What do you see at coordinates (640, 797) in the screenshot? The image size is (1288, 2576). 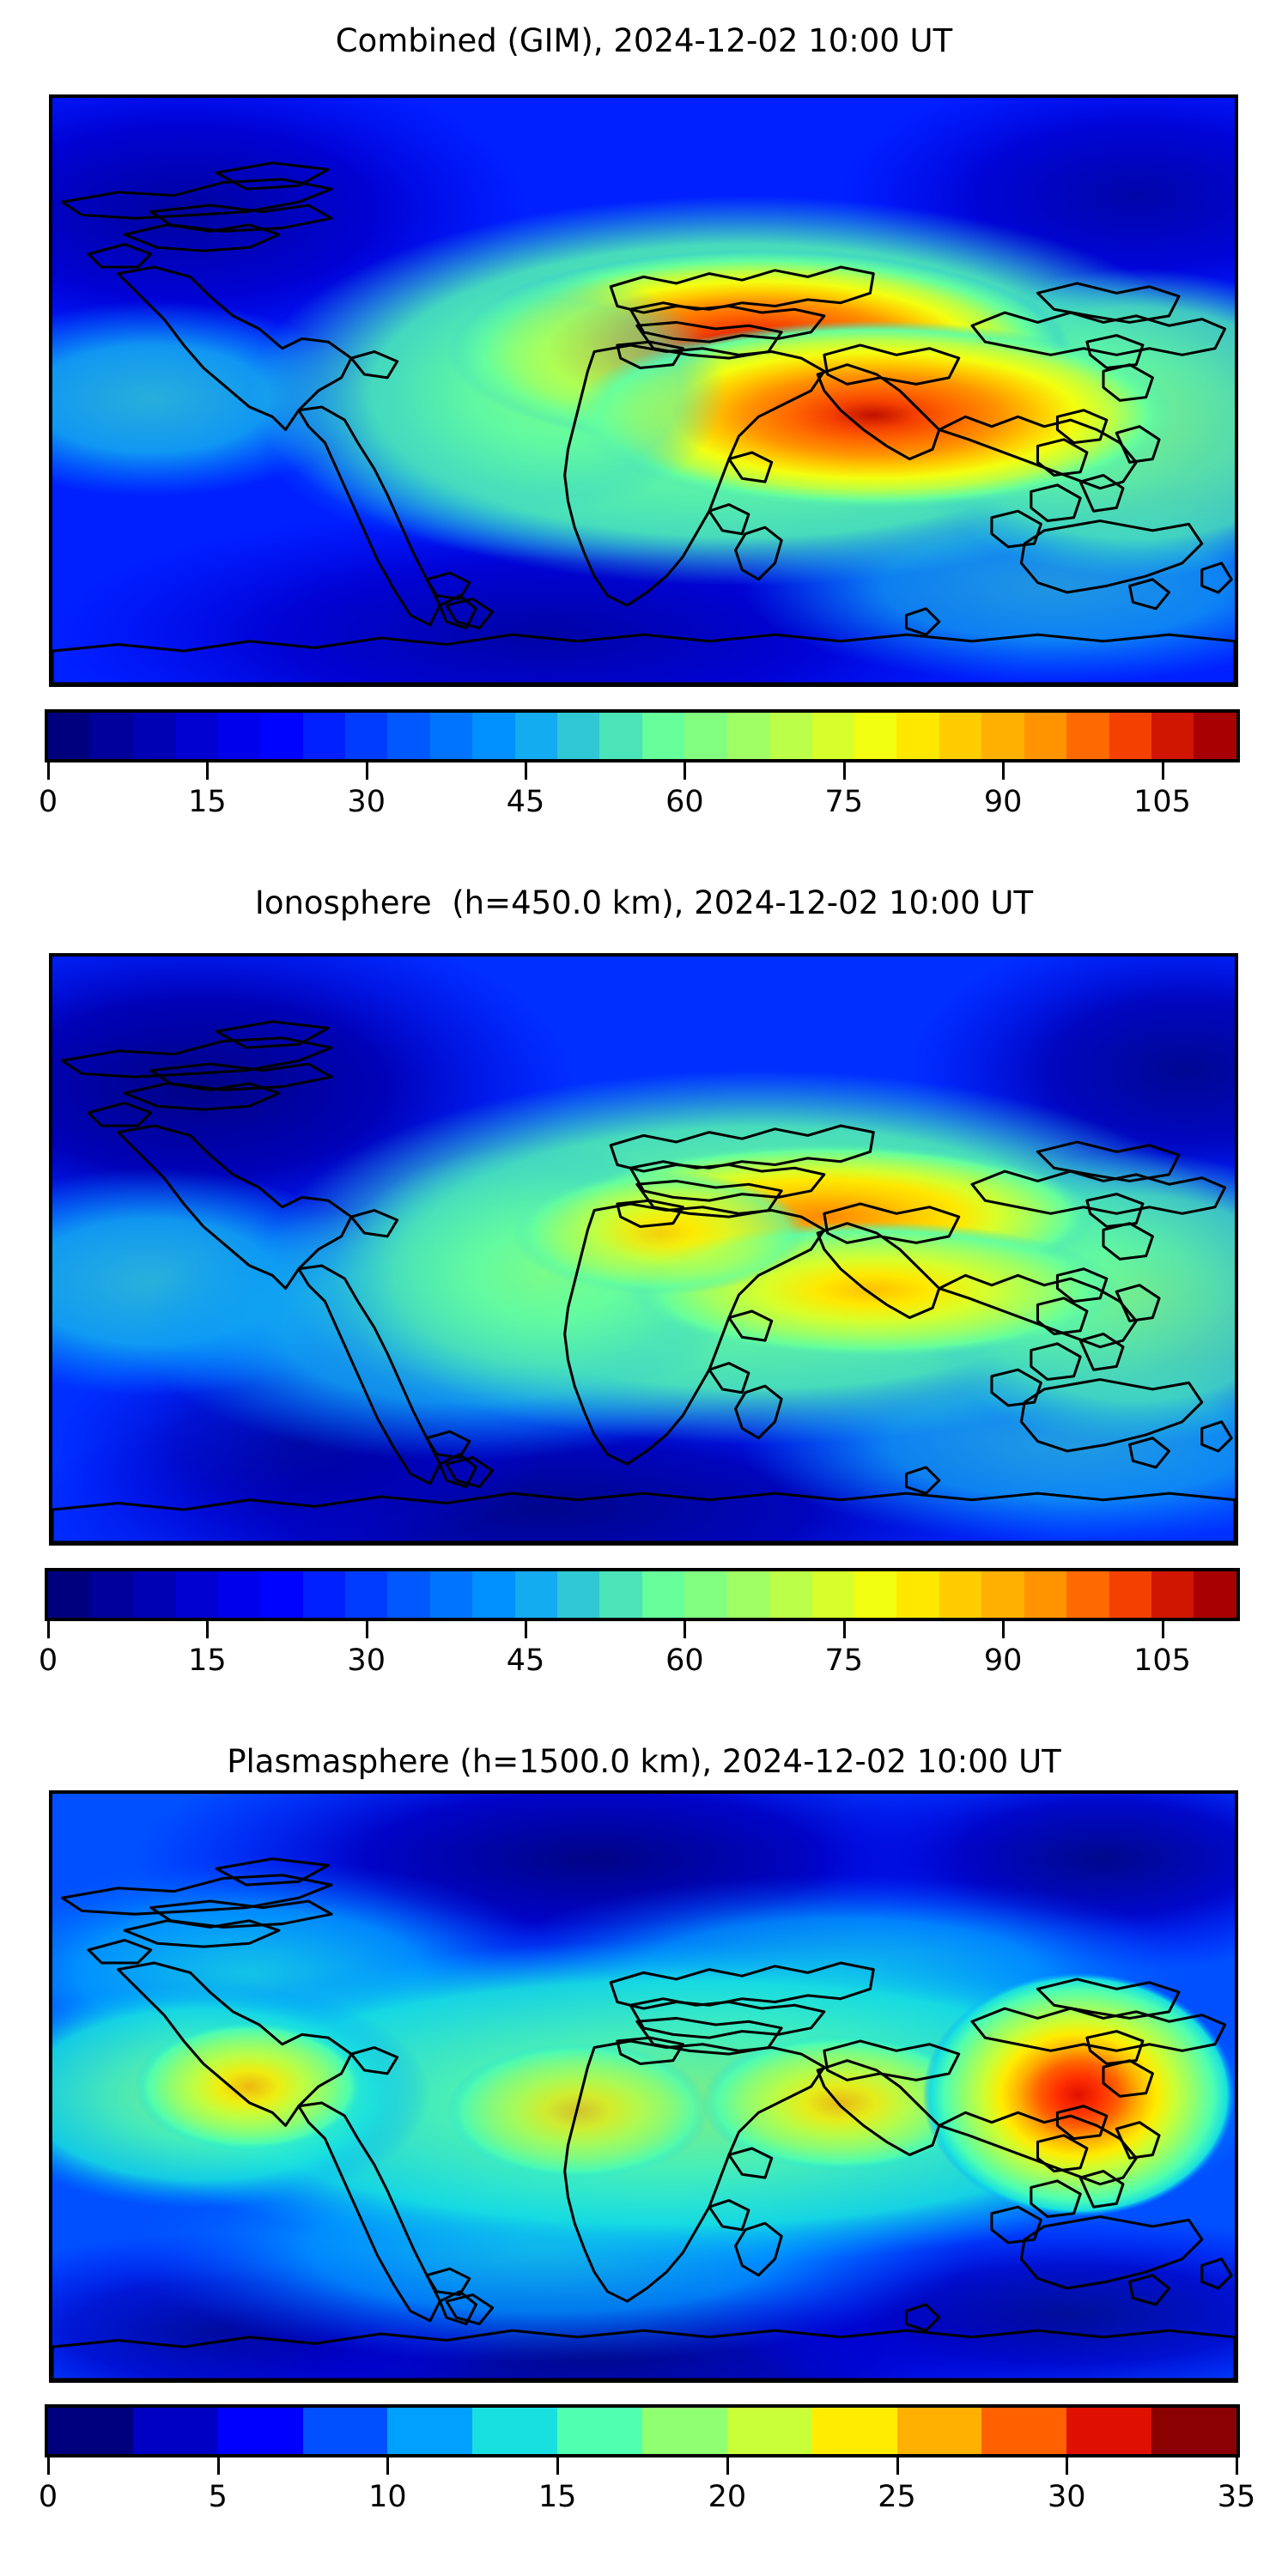 I see `colorbar-ticks-combined-gim: 0 15 30 45 60 75 90 105` at bounding box center [640, 797].